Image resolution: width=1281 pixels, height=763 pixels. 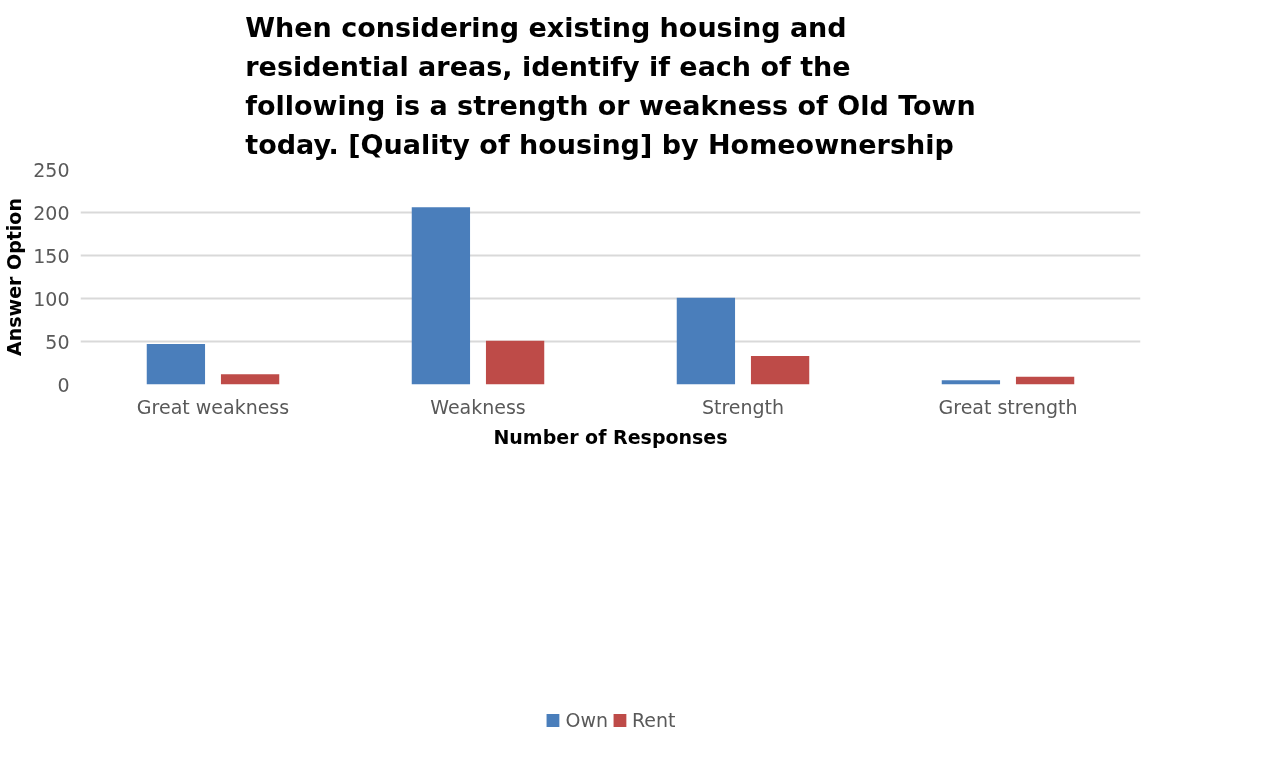 What do you see at coordinates (610, 86) in the screenshot?
I see `chart-title: When considering existing housing and residential areas, identify if each of the following is a strength or weakness of Old Town today. [Quality of housing] by Homeownership` at bounding box center [610, 86].